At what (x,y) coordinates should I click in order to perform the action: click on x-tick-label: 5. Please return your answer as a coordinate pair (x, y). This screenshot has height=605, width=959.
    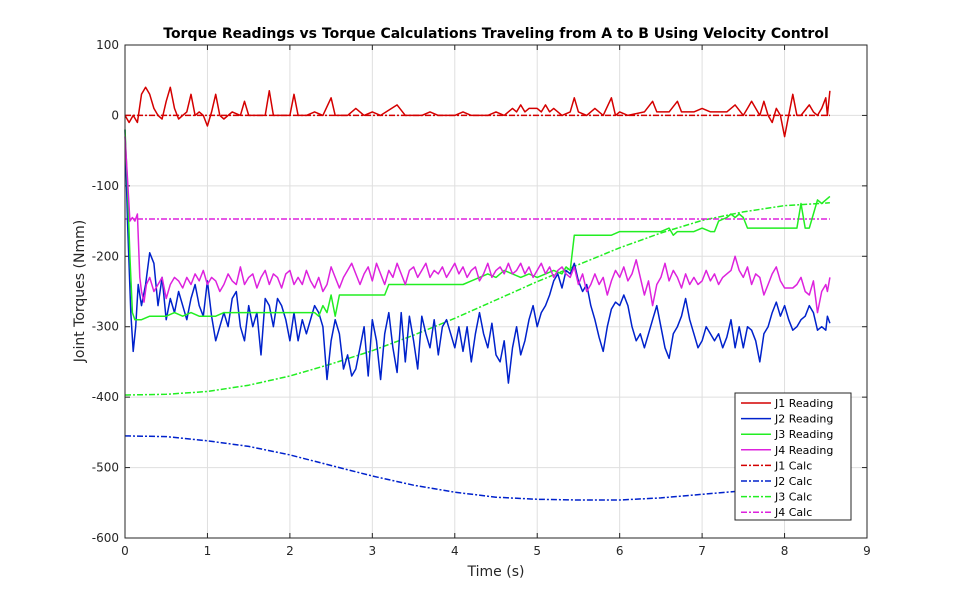
    Looking at the image, I should click on (537, 551).